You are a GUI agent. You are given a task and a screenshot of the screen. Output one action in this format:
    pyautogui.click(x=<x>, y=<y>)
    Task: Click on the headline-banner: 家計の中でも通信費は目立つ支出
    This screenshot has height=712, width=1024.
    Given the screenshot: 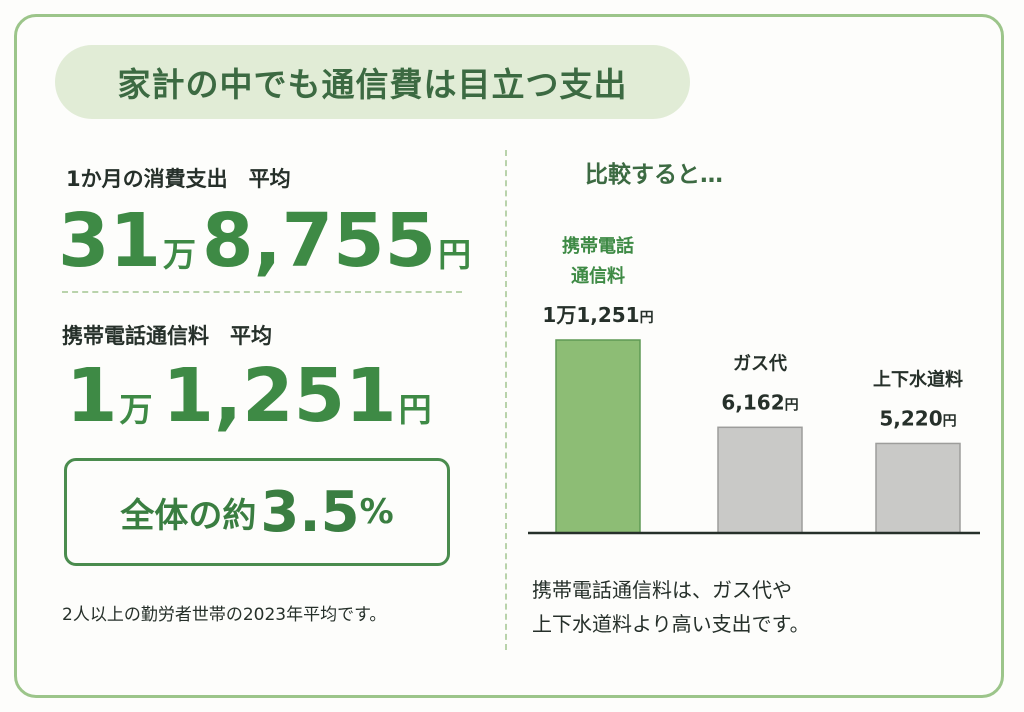 What is the action you would take?
    pyautogui.click(x=372, y=82)
    